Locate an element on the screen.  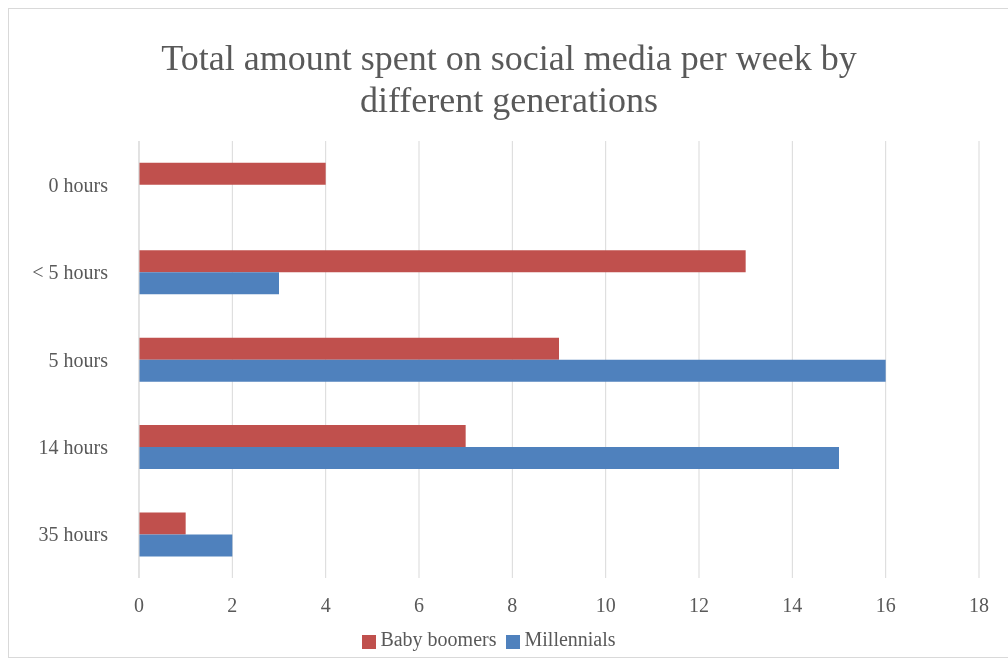
y-tick-label: 14 hours is located at coordinates (73, 447).